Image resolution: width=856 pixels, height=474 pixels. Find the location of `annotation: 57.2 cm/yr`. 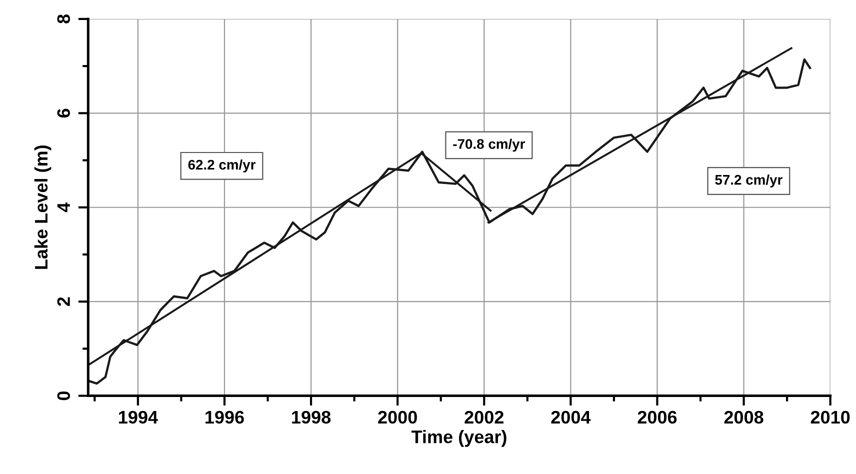

annotation: 57.2 cm/yr is located at coordinates (748, 181).